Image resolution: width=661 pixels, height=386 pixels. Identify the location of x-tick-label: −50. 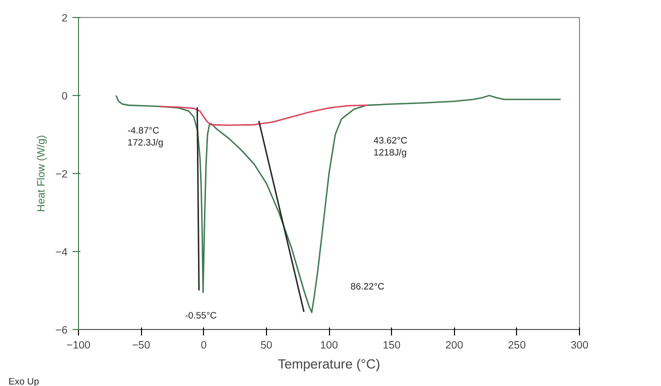
(141, 346).